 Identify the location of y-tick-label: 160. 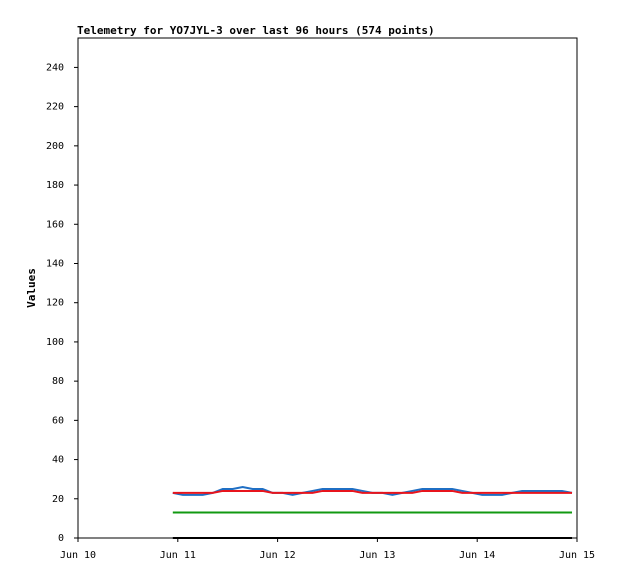
(55, 224).